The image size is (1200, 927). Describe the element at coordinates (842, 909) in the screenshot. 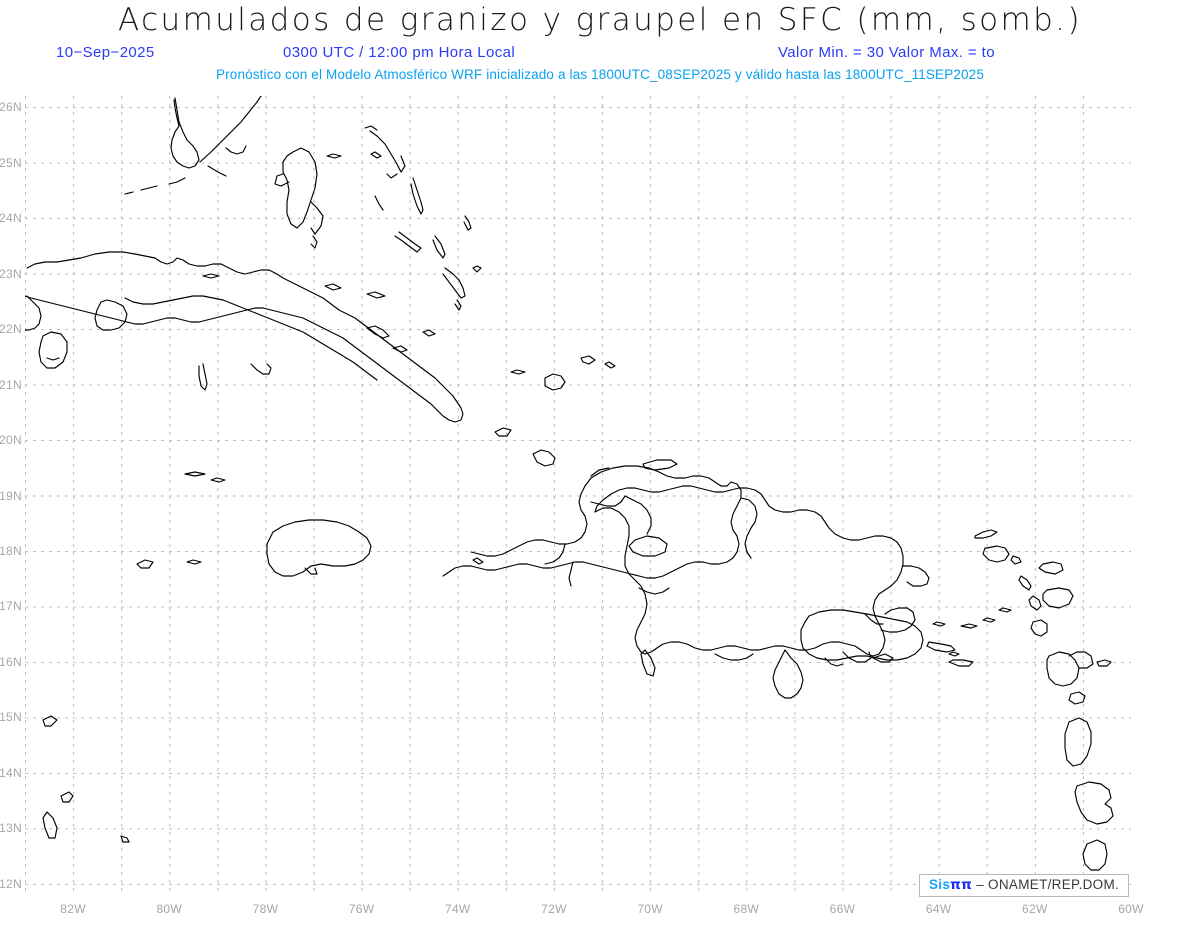

I see `x-axis-label: 66W` at that location.